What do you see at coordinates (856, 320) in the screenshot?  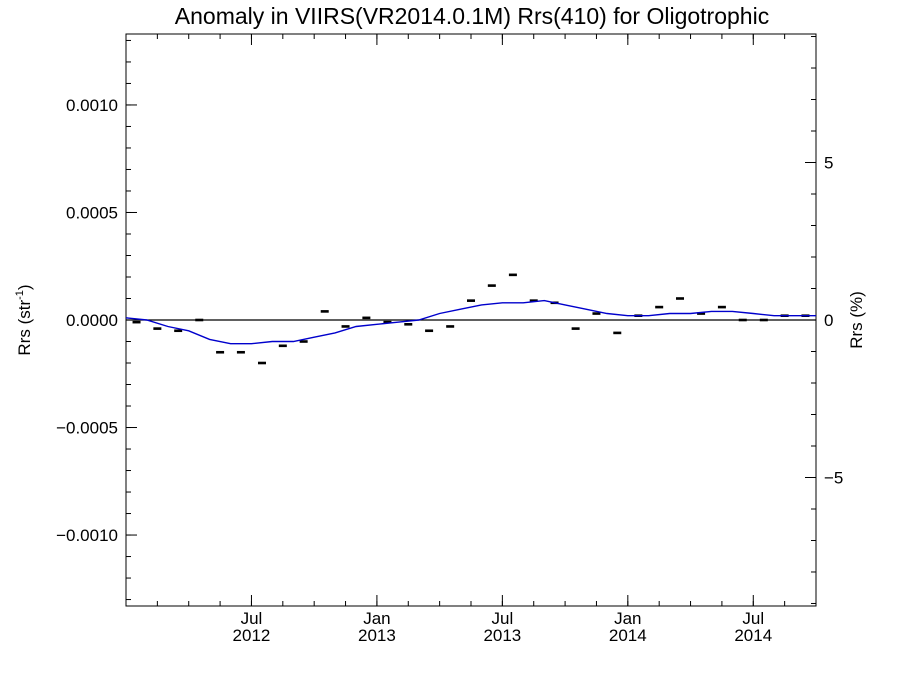 I see `y2-axis-label: Rrs (%)` at bounding box center [856, 320].